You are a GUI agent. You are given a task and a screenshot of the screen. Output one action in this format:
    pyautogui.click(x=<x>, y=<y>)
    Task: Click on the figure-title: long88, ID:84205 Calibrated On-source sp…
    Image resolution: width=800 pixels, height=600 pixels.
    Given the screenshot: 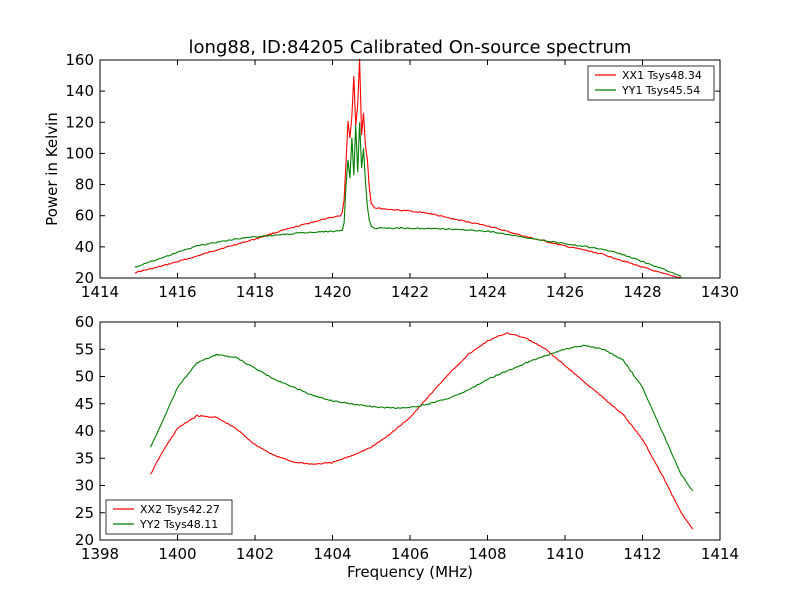 What is the action you would take?
    pyautogui.click(x=410, y=47)
    